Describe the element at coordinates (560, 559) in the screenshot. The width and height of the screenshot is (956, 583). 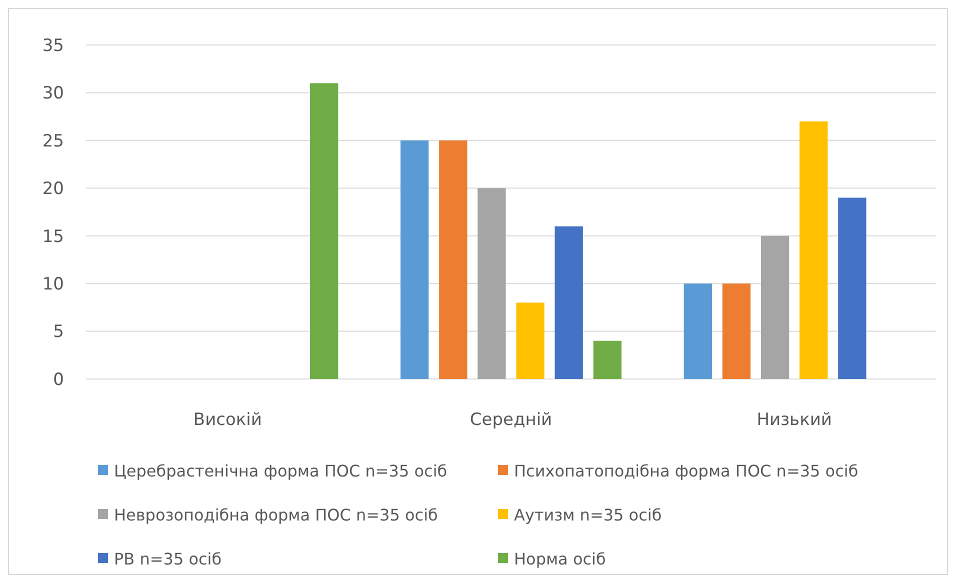
I see `legend-label: Норма осіб` at that location.